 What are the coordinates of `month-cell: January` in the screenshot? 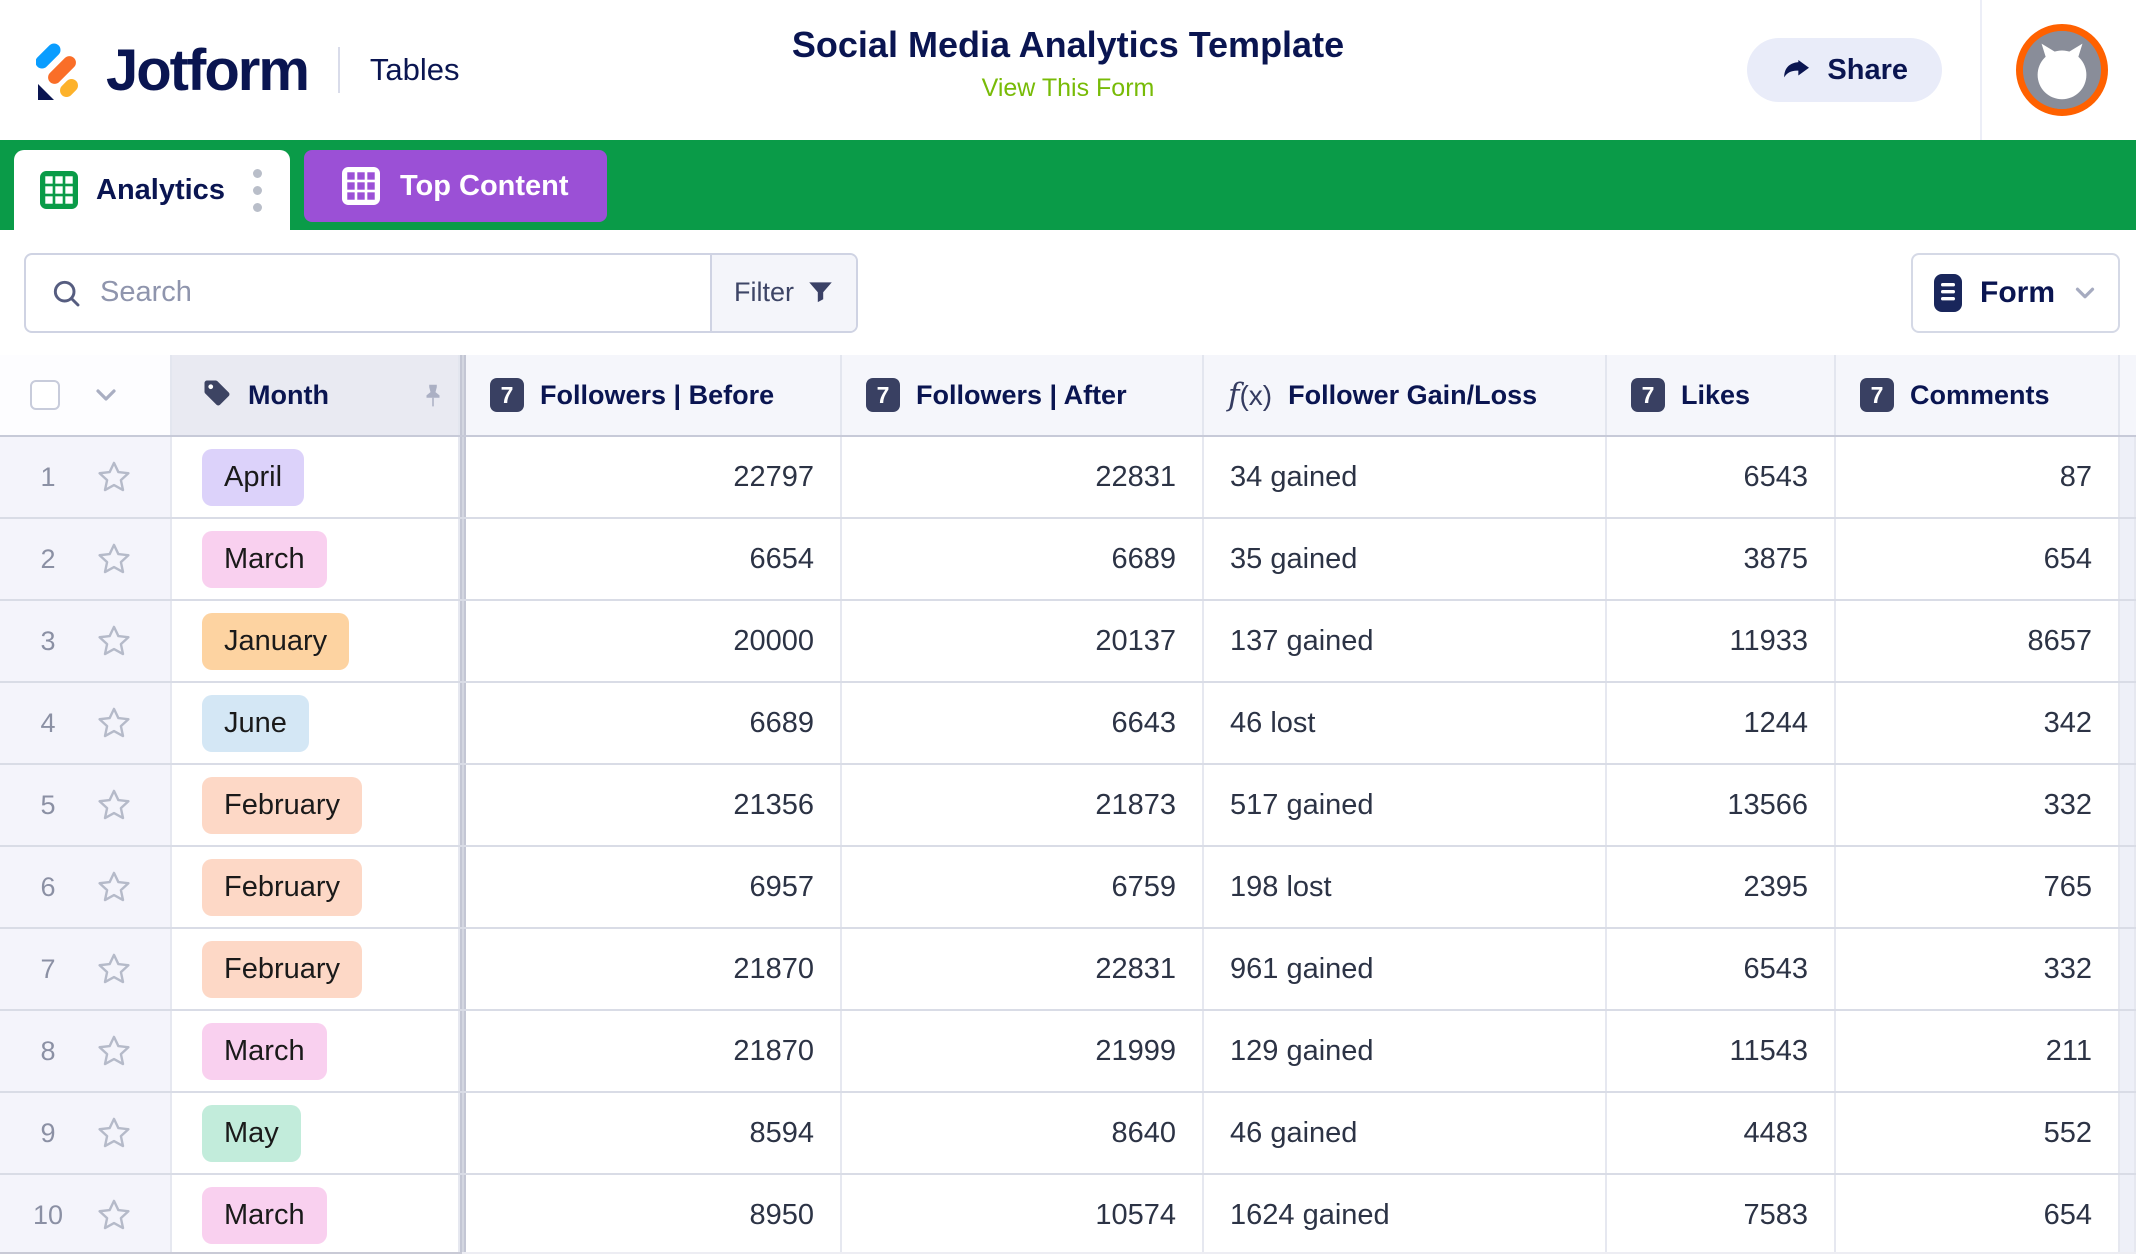 It's located at (316, 641).